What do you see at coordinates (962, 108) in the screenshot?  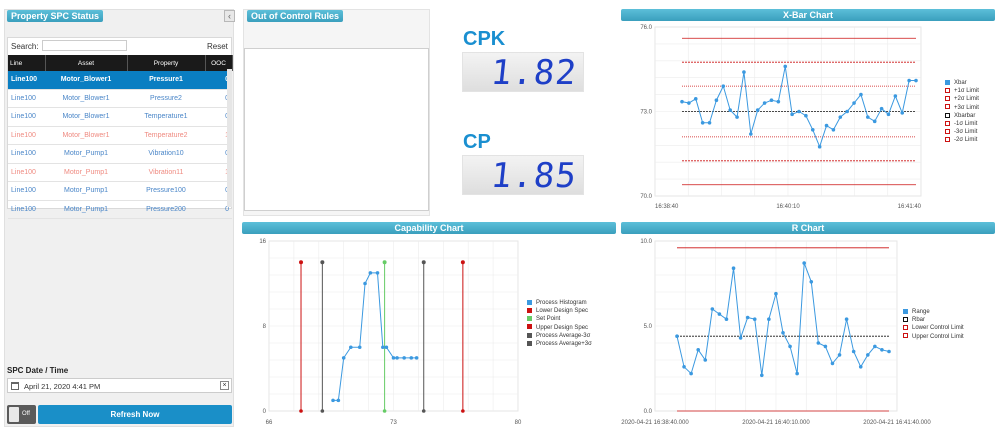 I see `legend-plus3-sigma: +3σ Limit` at bounding box center [962, 108].